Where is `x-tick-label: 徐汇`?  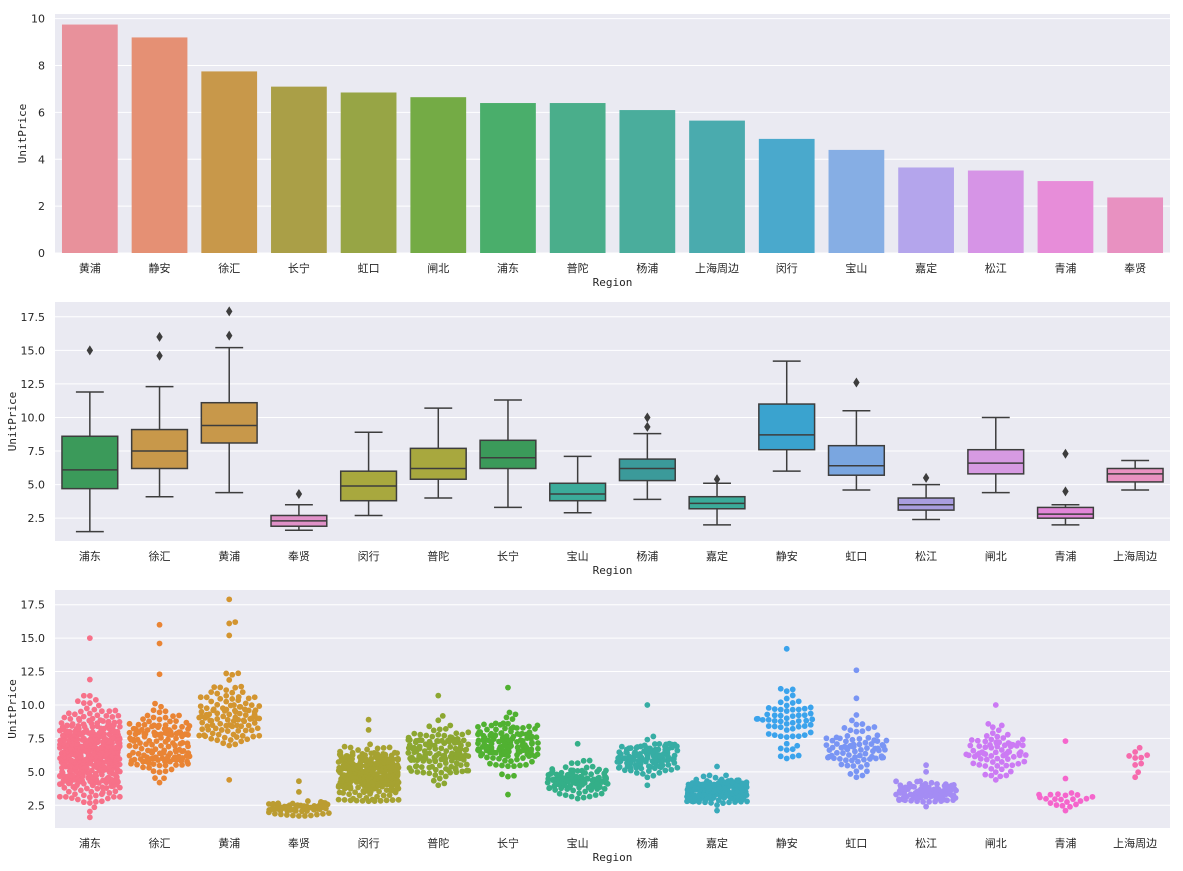
x-tick-label: 徐汇 is located at coordinates (229, 268).